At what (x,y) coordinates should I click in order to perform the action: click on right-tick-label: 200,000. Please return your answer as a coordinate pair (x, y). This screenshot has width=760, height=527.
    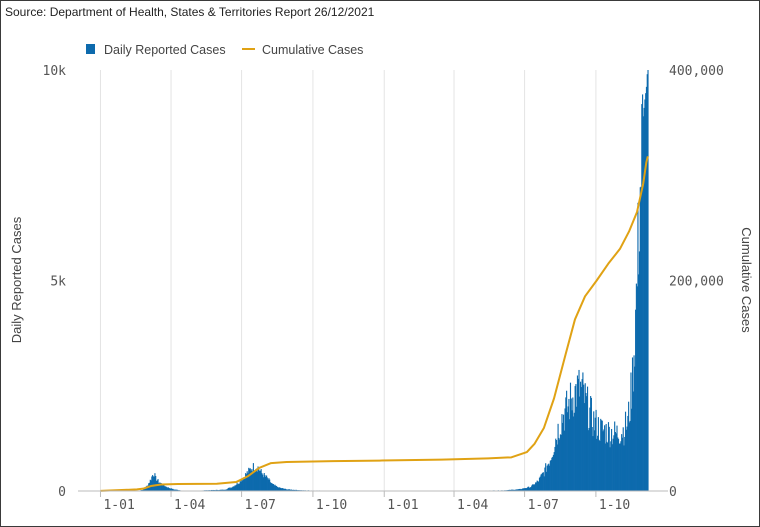
    Looking at the image, I should click on (696, 282).